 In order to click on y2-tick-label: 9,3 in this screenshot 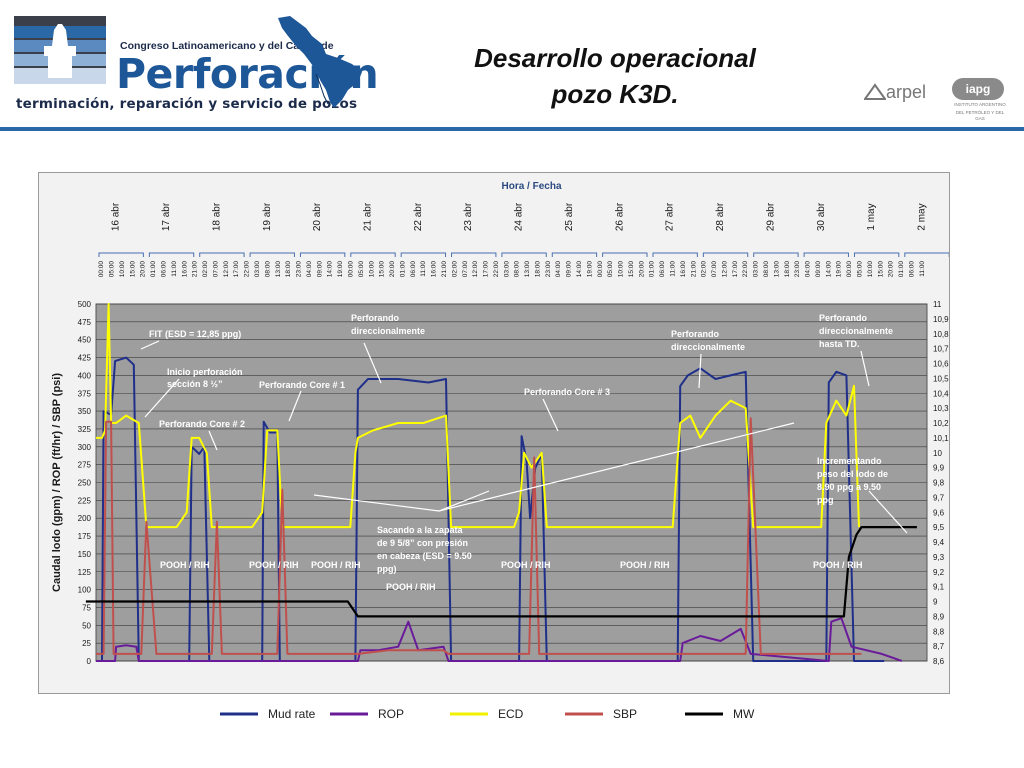, I will do `click(939, 557)`.